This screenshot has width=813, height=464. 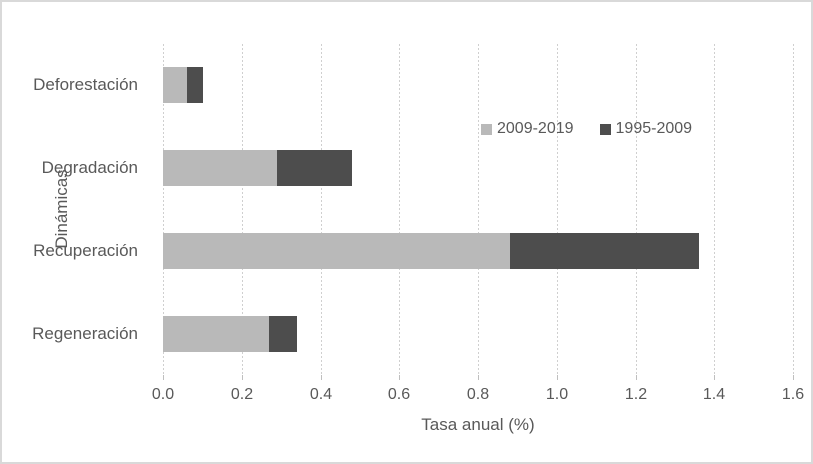 What do you see at coordinates (399, 394) in the screenshot?
I see `x-tick-label: 0.6` at bounding box center [399, 394].